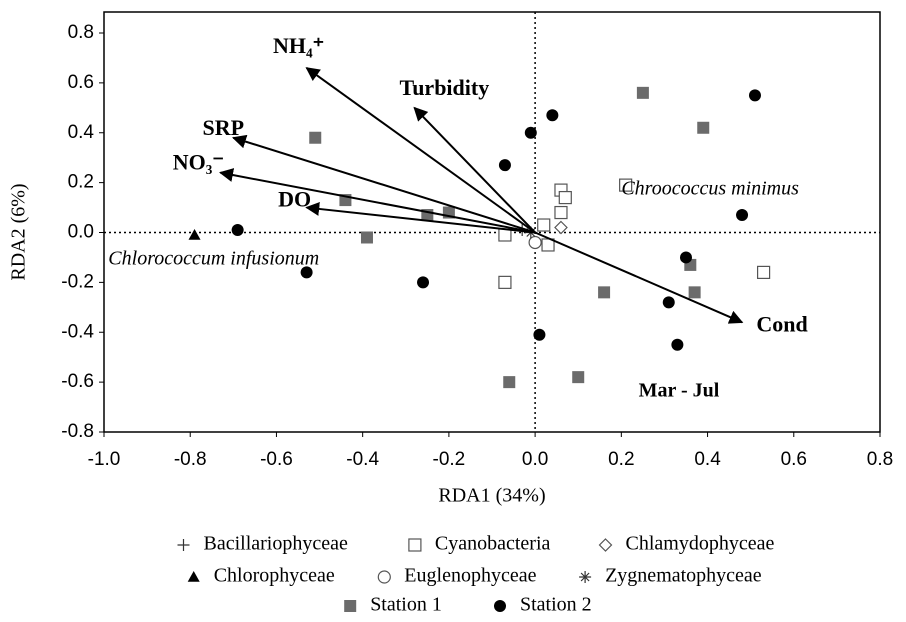  Describe the element at coordinates (683, 576) in the screenshot. I see `legend-label: Zygnematophyceae` at that location.